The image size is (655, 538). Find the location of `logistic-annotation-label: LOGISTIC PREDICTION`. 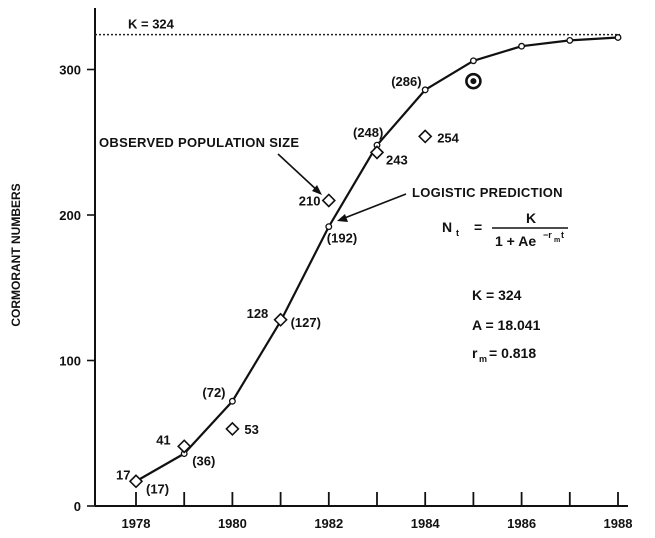

logistic-annotation-label: LOGISTIC PREDICTION is located at coordinates (487, 192).